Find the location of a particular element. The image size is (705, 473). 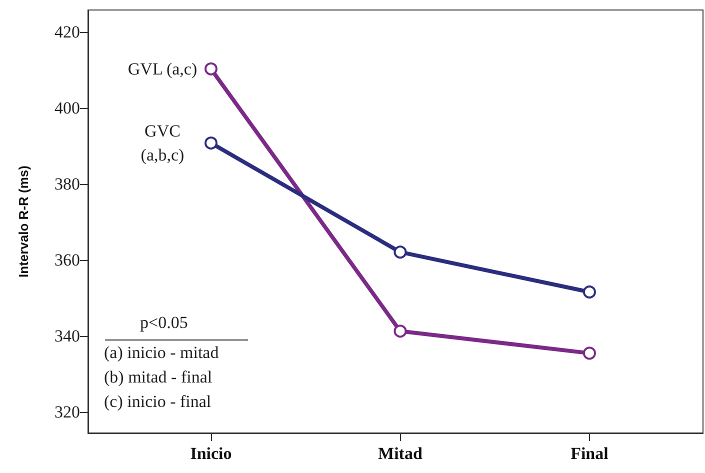

y-tick-label: 380 is located at coordinates (67, 184).